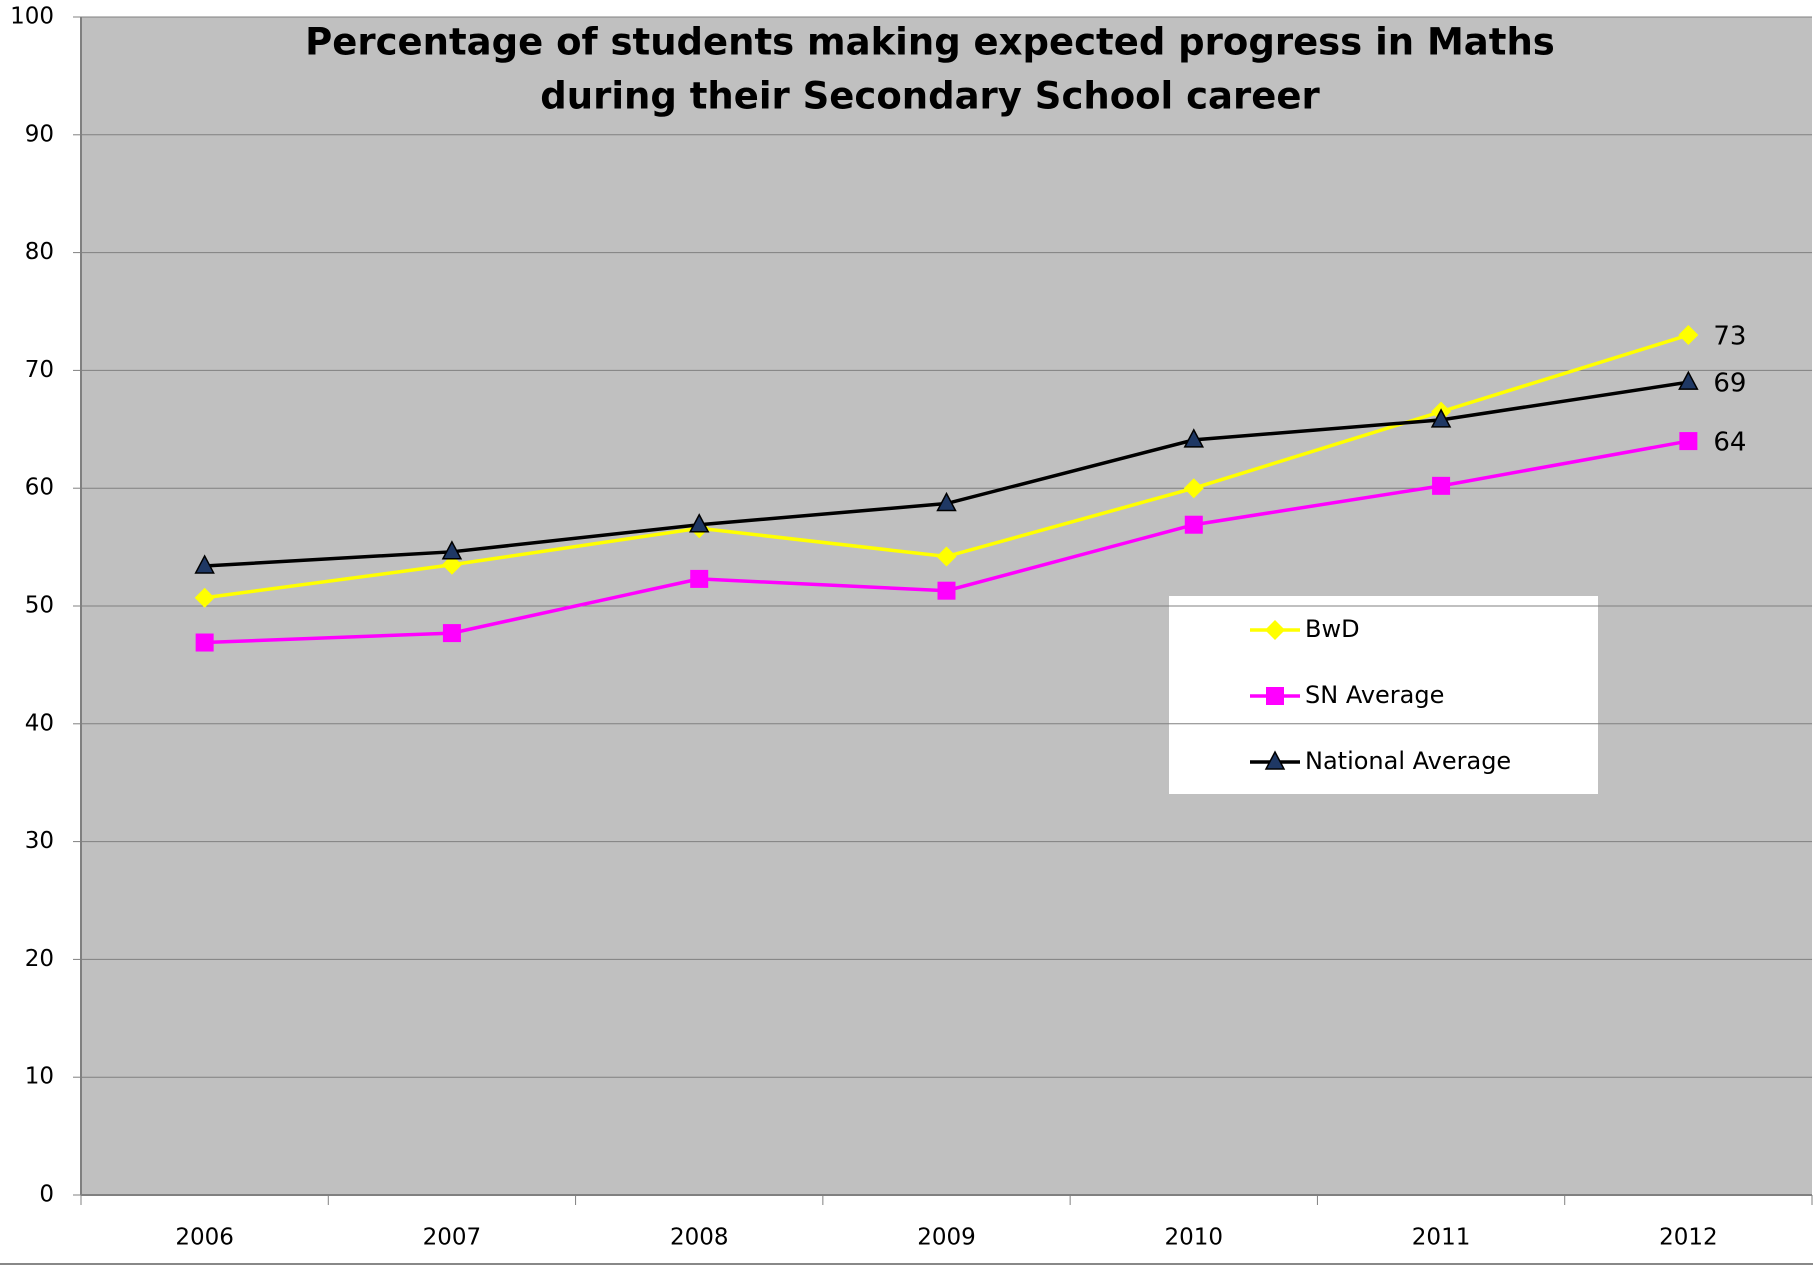 Image resolution: width=1813 pixels, height=1266 pixels. I want to click on y-tick-label: 10, so click(39, 1077).